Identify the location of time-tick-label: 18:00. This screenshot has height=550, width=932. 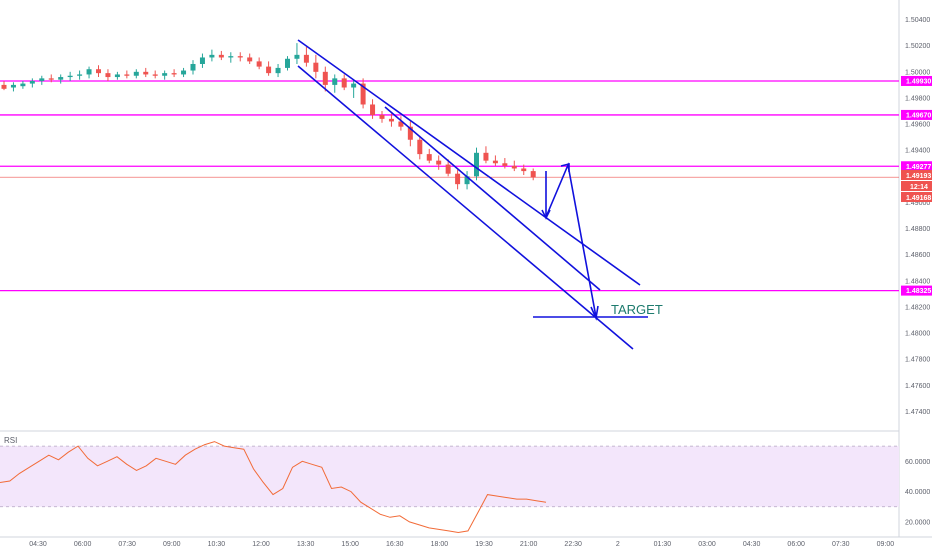
(440, 544).